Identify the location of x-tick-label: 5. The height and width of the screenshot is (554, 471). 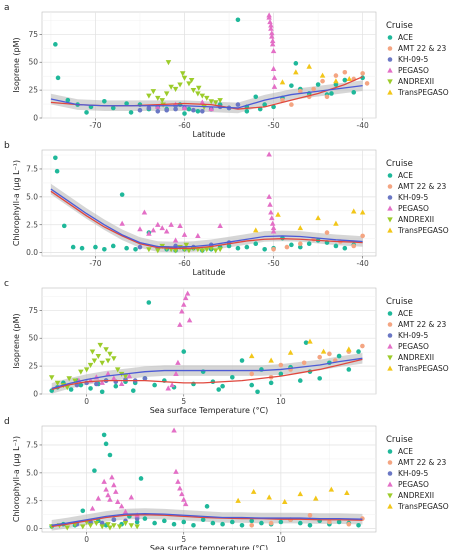
(183, 539).